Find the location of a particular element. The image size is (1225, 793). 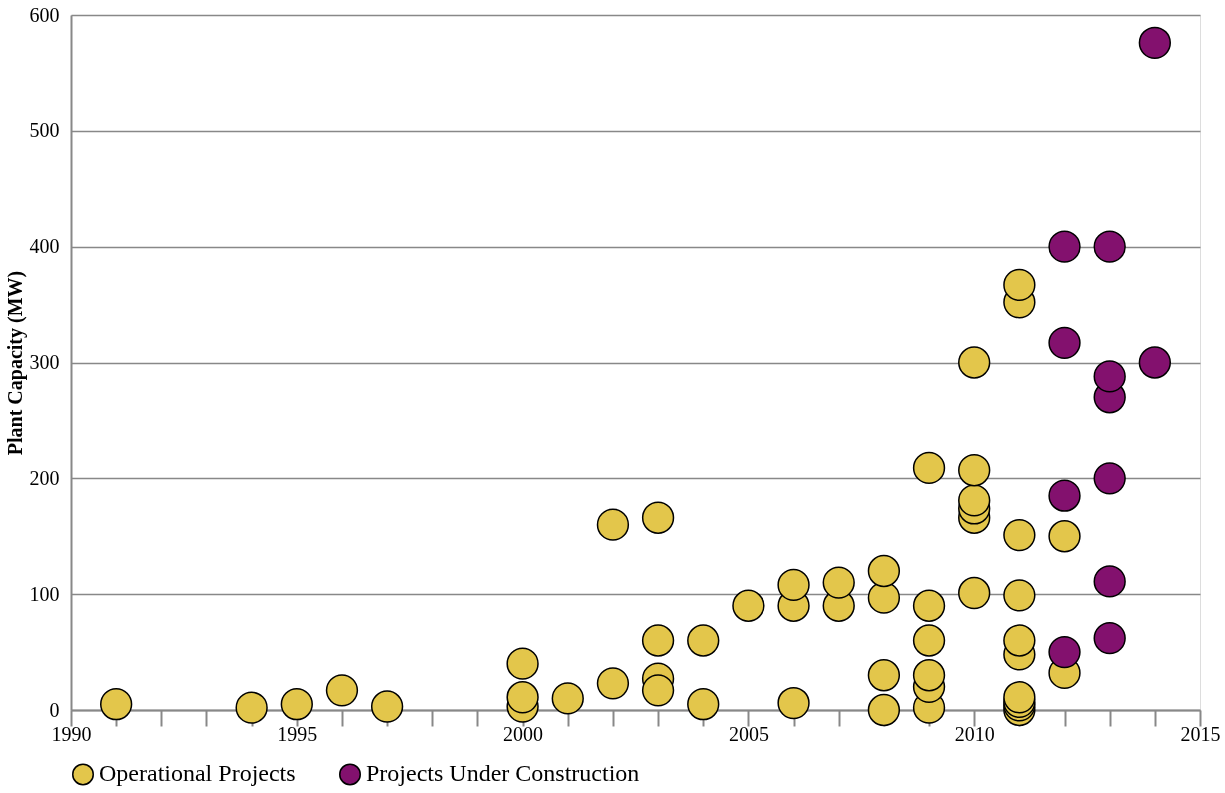

y-tick-label: 500 is located at coordinates (44, 130).